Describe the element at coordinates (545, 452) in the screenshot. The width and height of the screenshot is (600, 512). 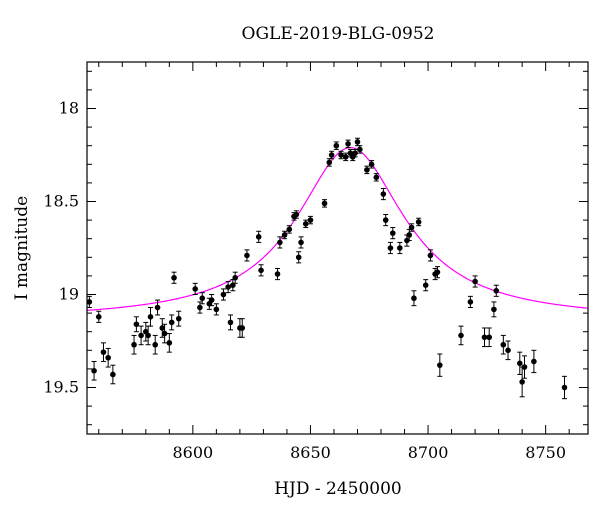
I see `x-tick-label: 8750` at that location.